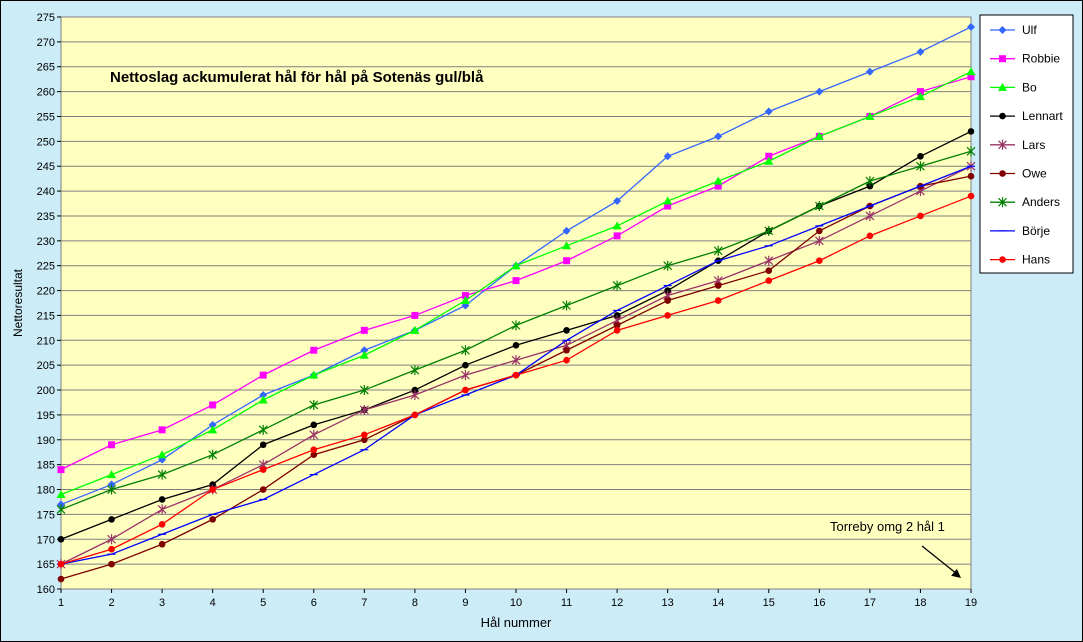  I want to click on y-tick-label: 195, so click(46, 416).